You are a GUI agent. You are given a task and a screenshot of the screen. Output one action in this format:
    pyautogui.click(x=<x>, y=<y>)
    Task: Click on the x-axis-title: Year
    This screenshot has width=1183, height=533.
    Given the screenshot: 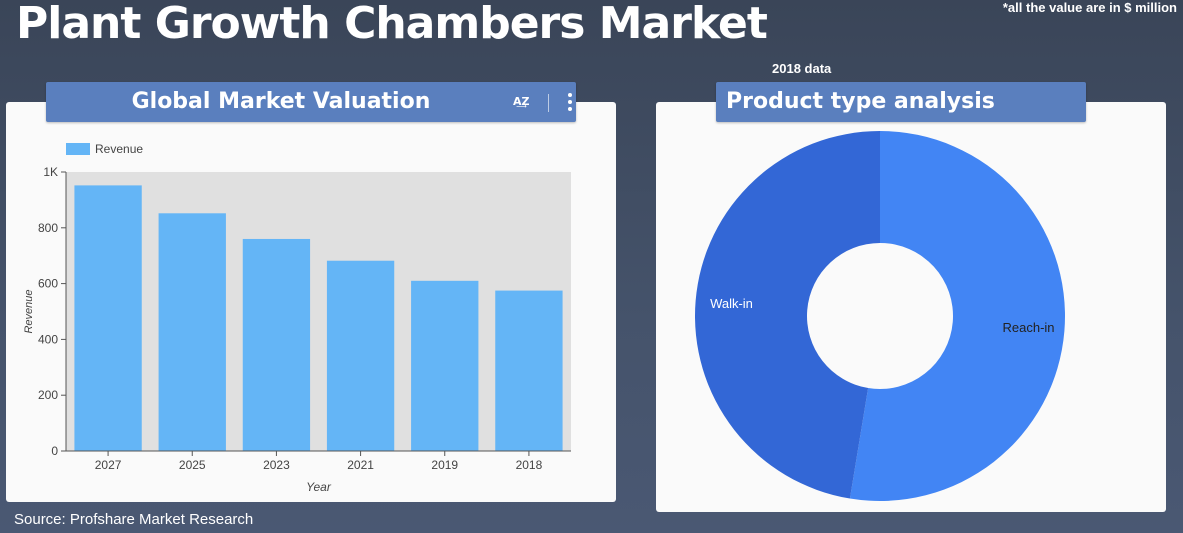 What is the action you would take?
    pyautogui.click(x=319, y=487)
    